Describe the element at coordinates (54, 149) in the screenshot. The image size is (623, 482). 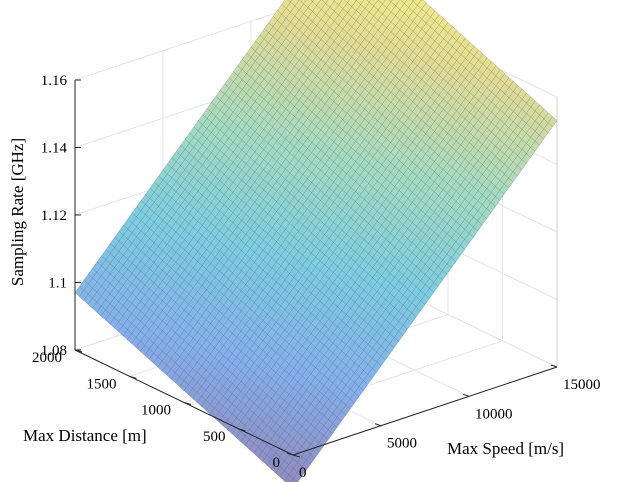
I see `z-tick-label: 1.14` at that location.